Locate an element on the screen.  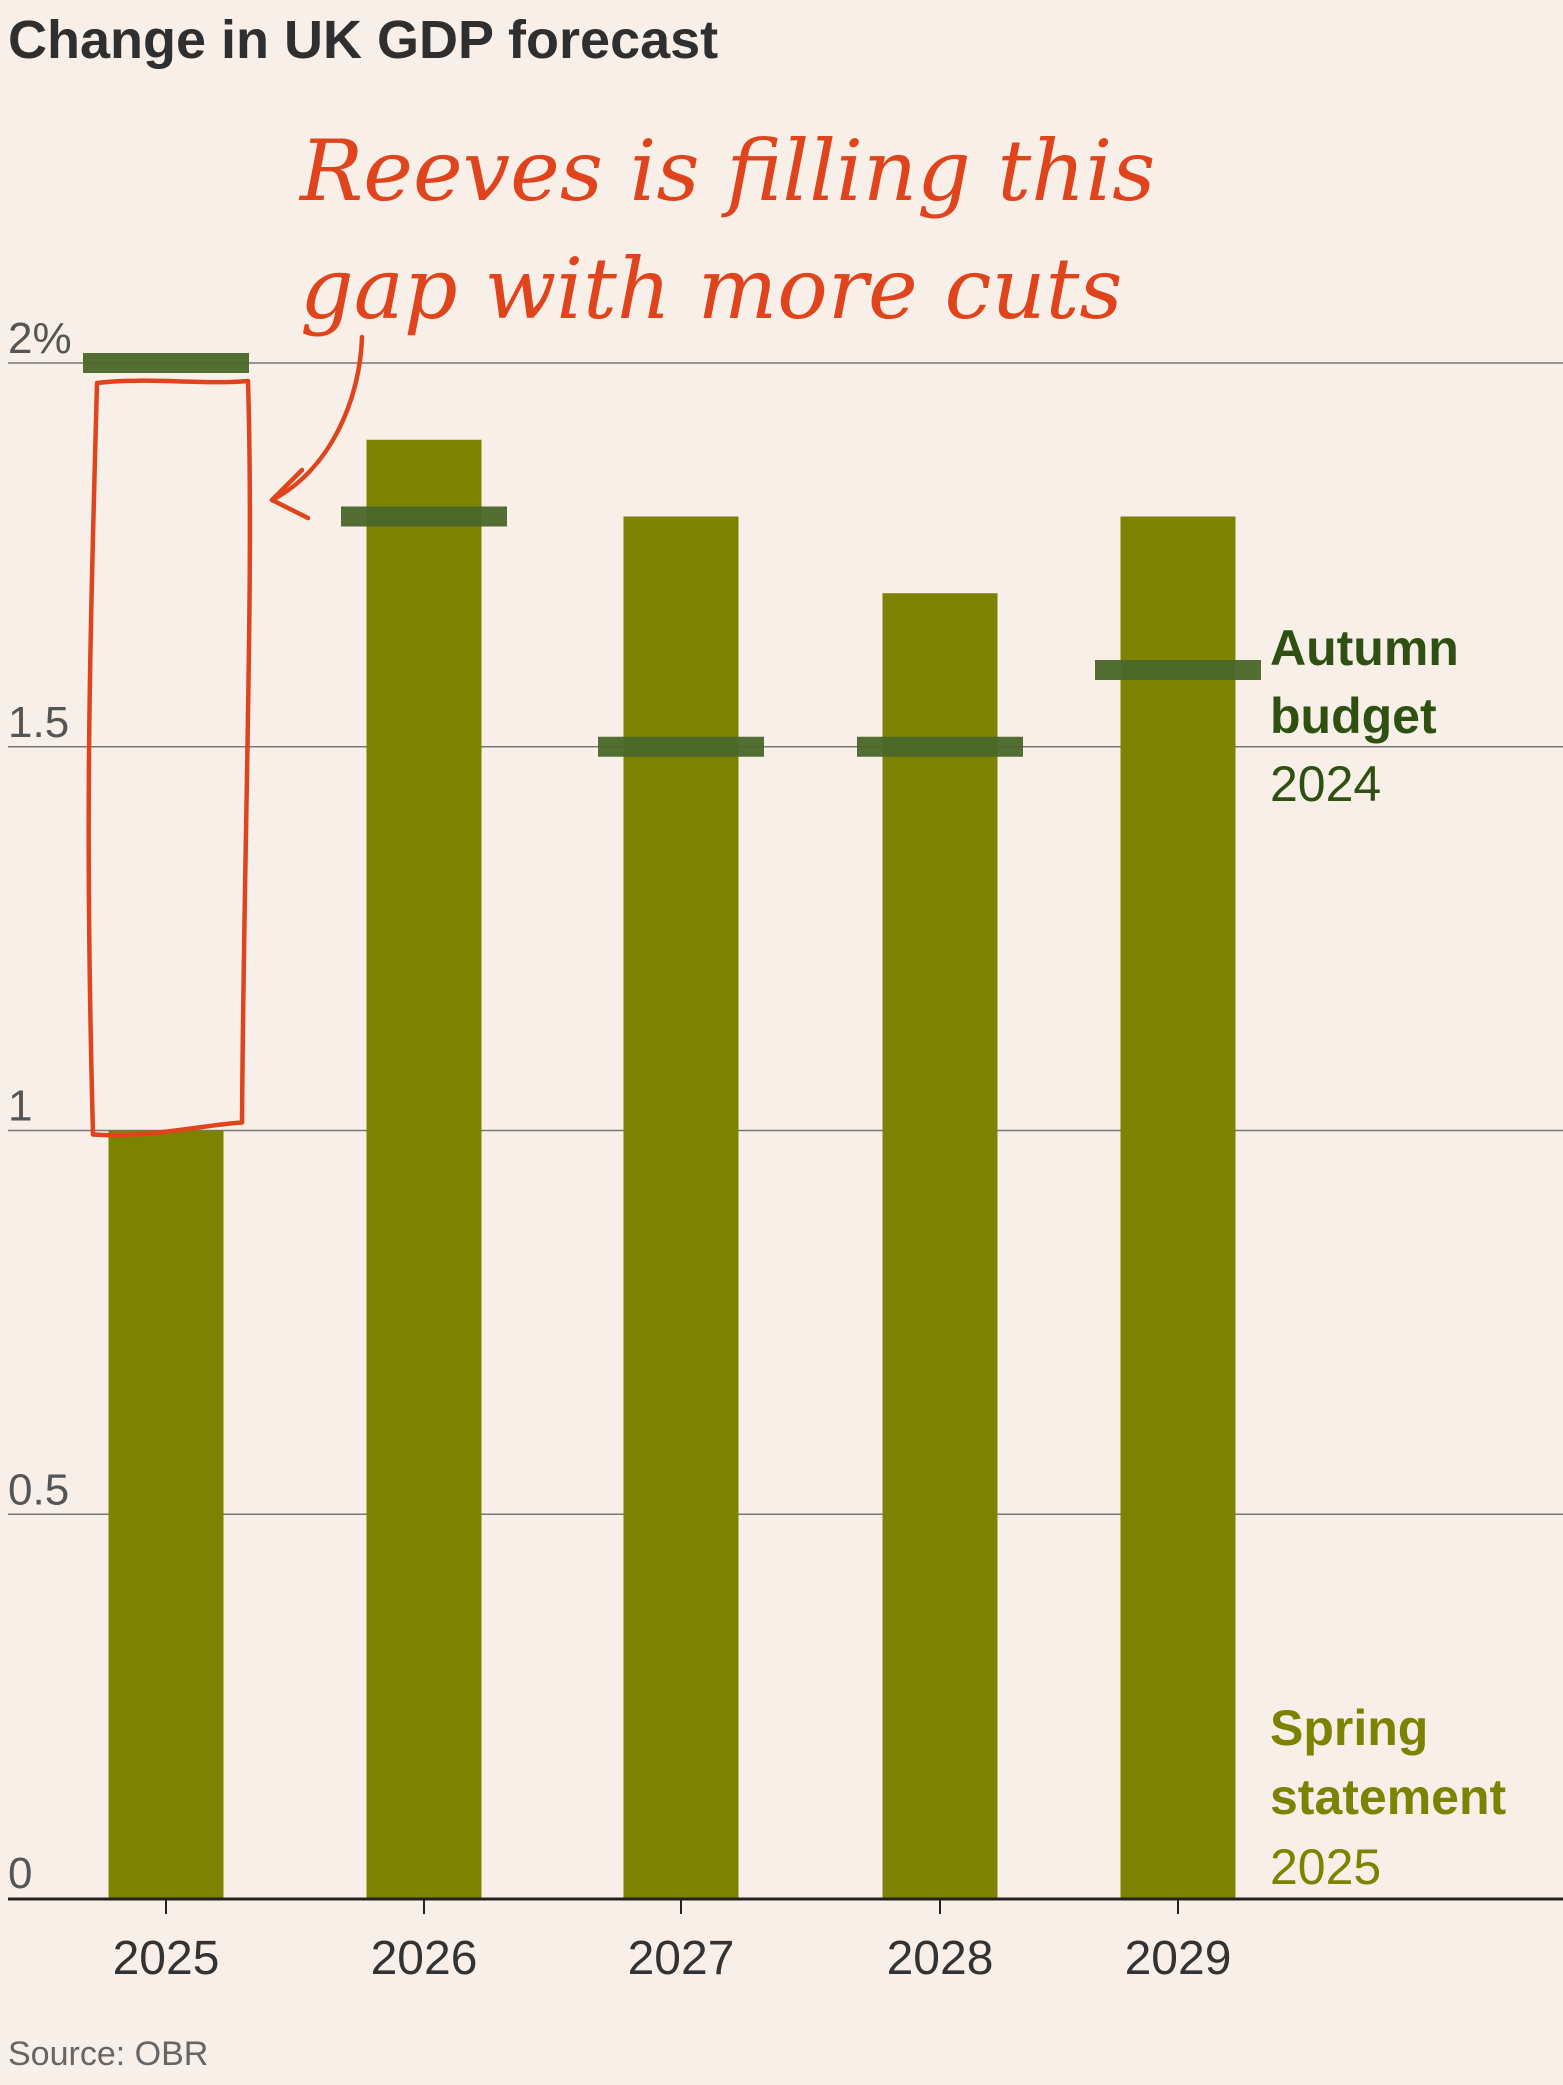
legend: Autumn budget 2024 Spring statement 2025 is located at coordinates (1388, 1257).